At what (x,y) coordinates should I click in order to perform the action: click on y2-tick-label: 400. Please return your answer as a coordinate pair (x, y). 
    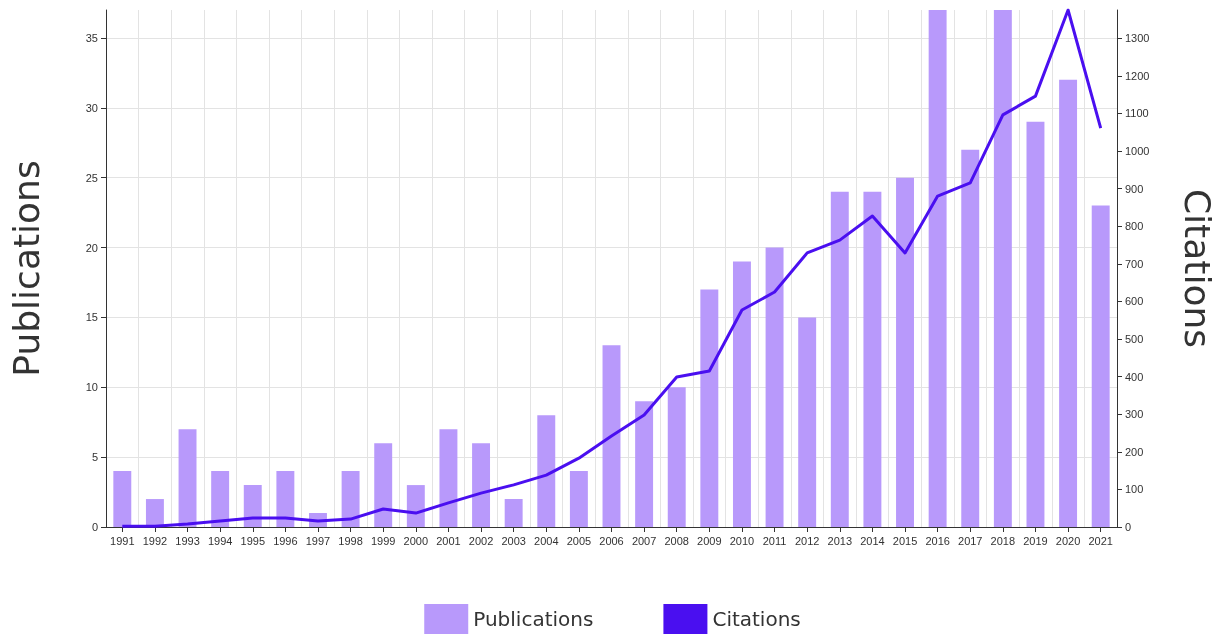
    Looking at the image, I should click on (1134, 376).